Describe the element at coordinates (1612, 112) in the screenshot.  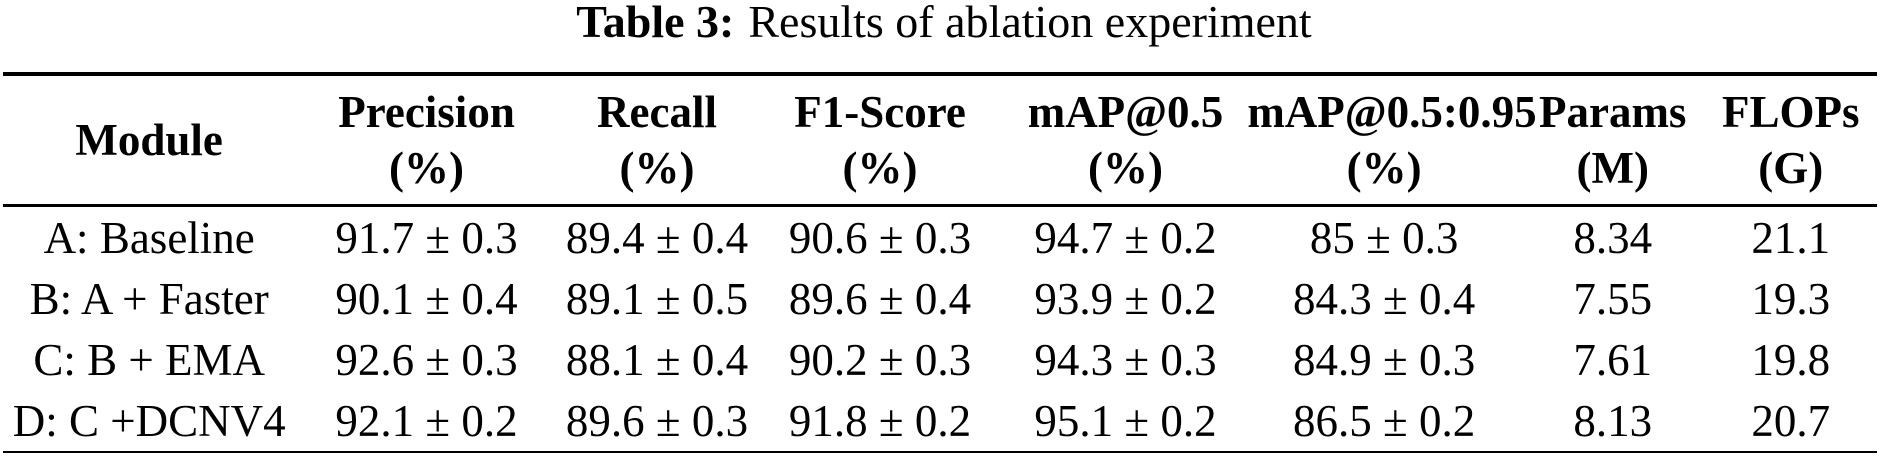
I see `header-label: Params` at that location.